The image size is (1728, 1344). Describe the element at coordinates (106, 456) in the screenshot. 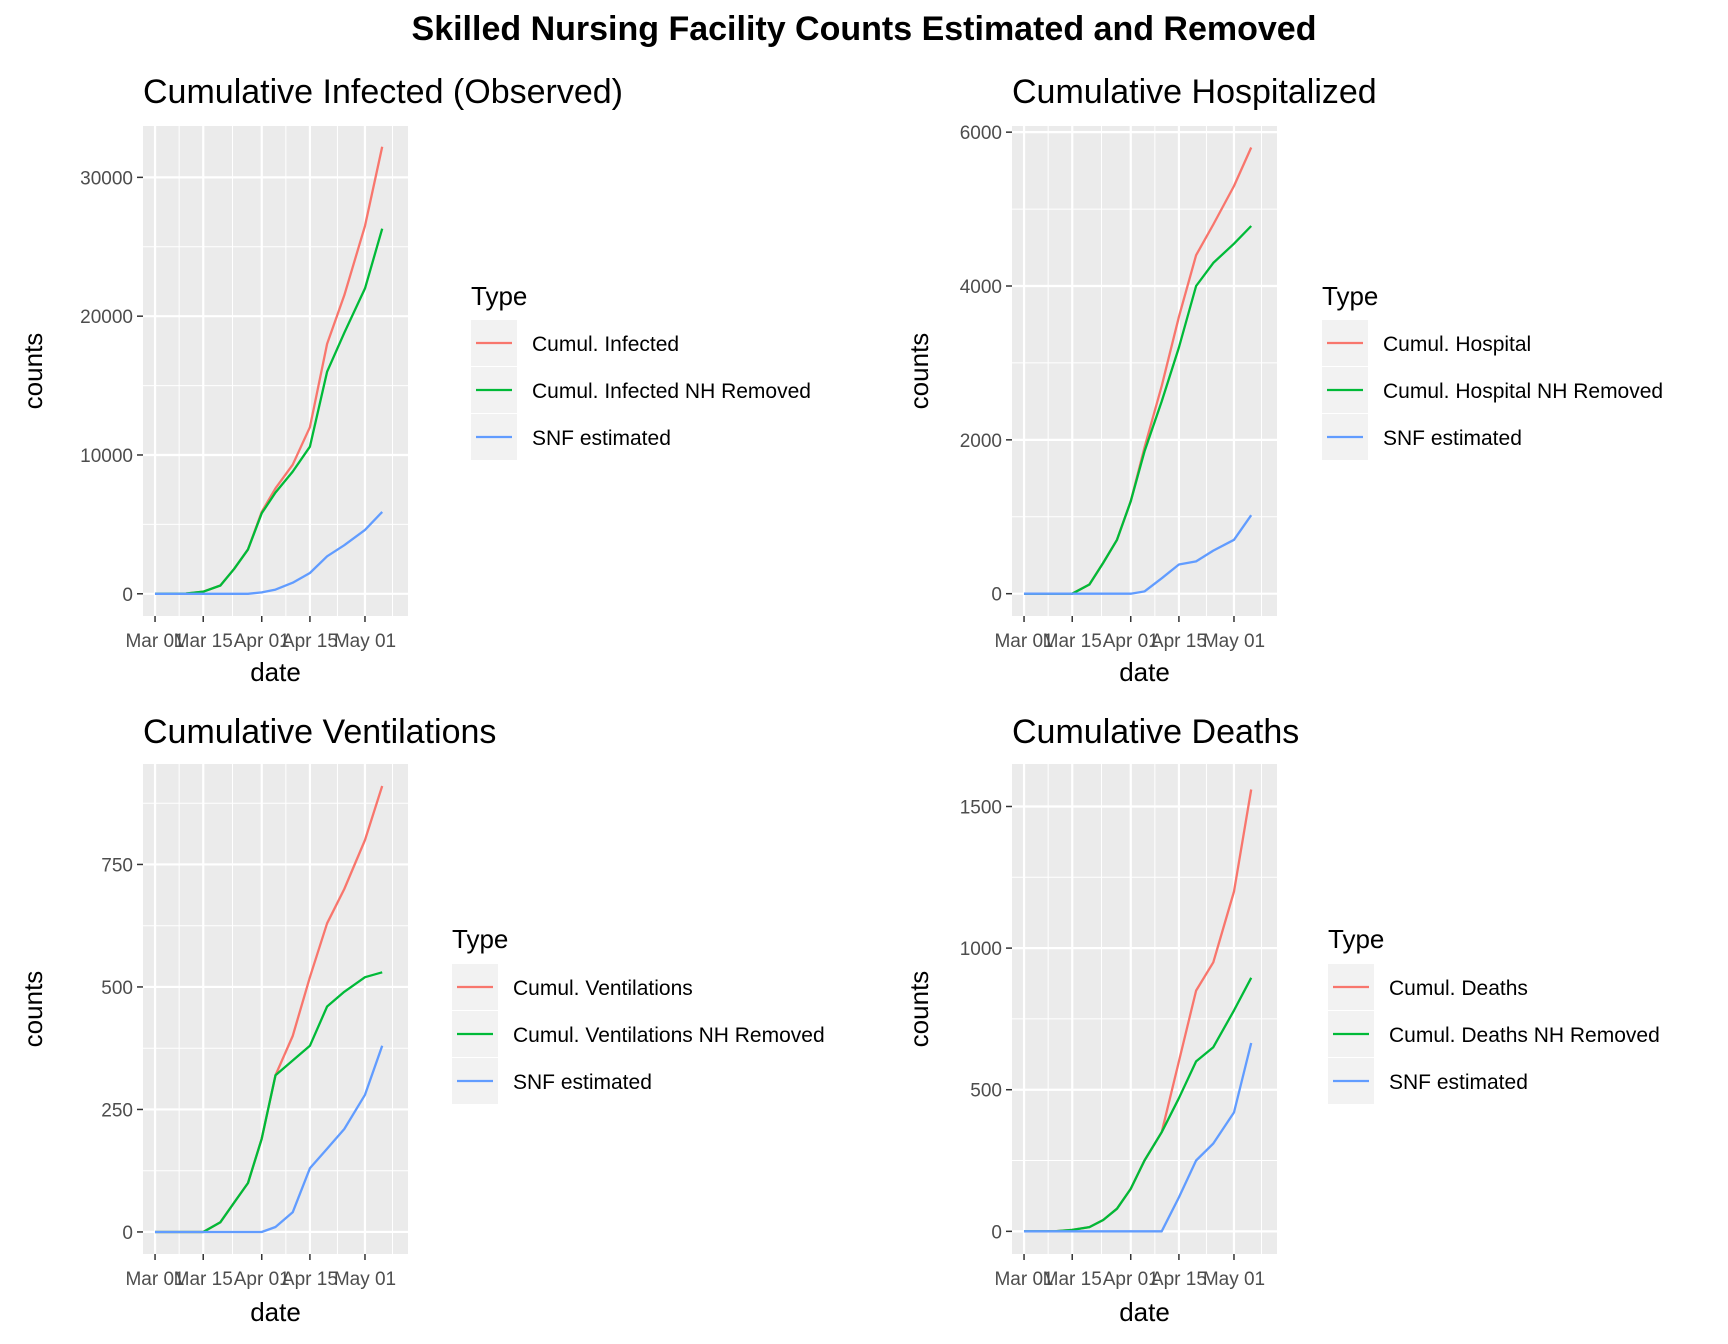

I see `y-tick-label: 10000` at that location.